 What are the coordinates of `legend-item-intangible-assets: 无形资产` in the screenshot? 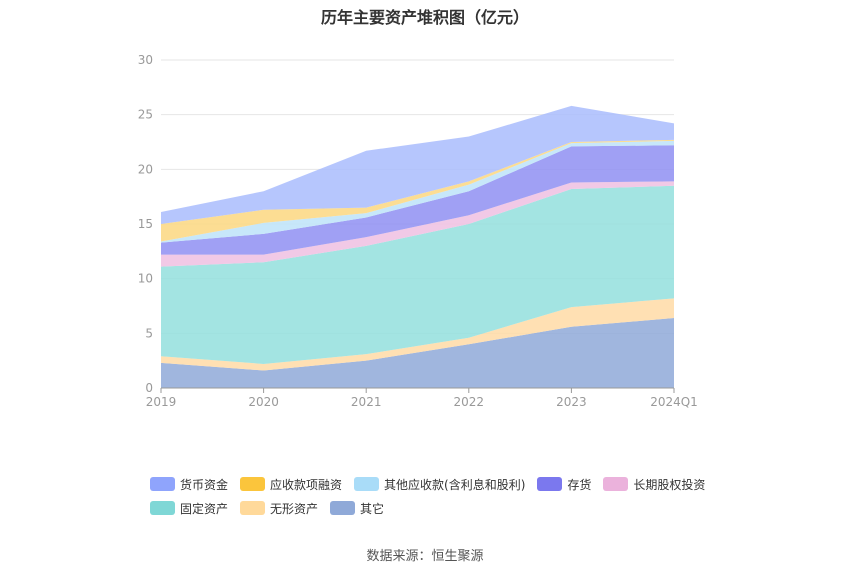 It's located at (279, 508).